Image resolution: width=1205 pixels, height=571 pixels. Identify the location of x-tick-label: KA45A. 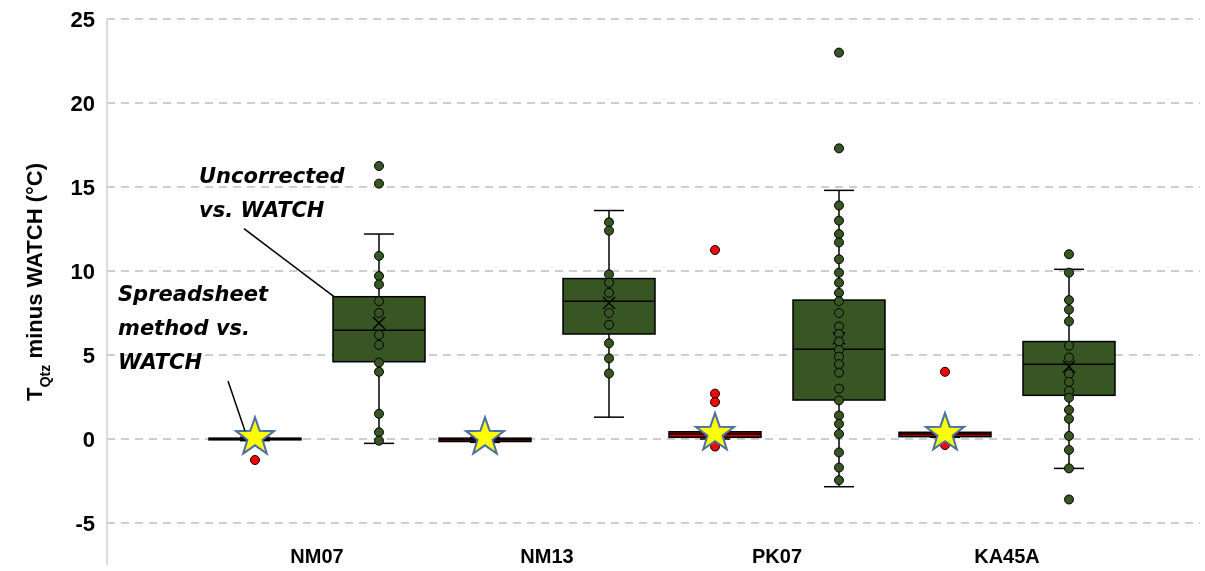
(1007, 556).